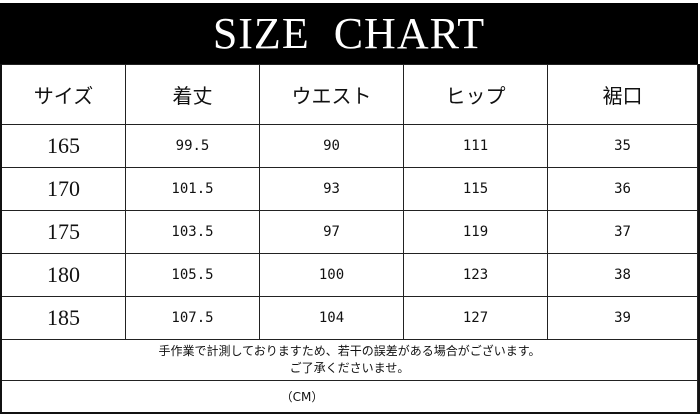 Image resolution: width=700 pixels, height=415 pixels. I want to click on table-row: 165 99.5 90 111 35, so click(349, 146).